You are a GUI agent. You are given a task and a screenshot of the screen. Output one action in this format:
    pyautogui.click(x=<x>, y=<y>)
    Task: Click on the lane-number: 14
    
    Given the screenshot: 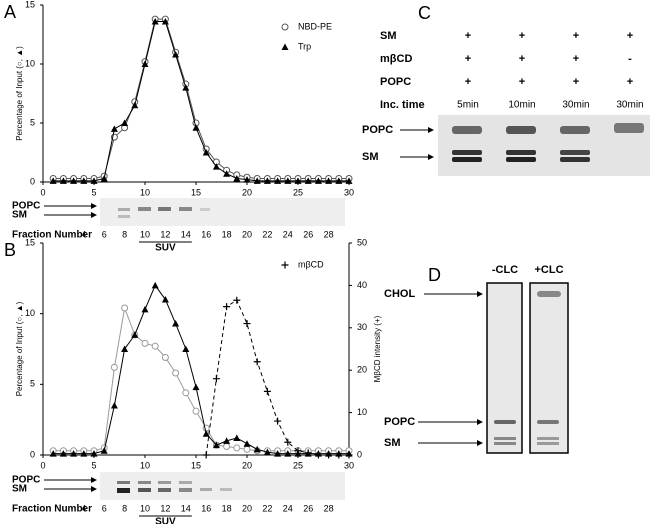 What is the action you would take?
    pyautogui.click(x=186, y=508)
    